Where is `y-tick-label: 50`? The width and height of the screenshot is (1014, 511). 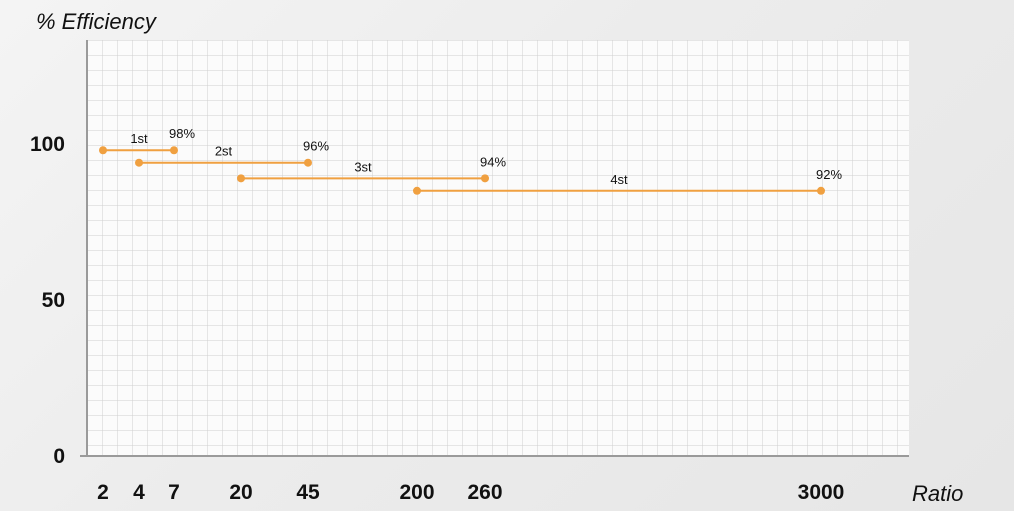
y-tick-label: 50 is located at coordinates (53, 300).